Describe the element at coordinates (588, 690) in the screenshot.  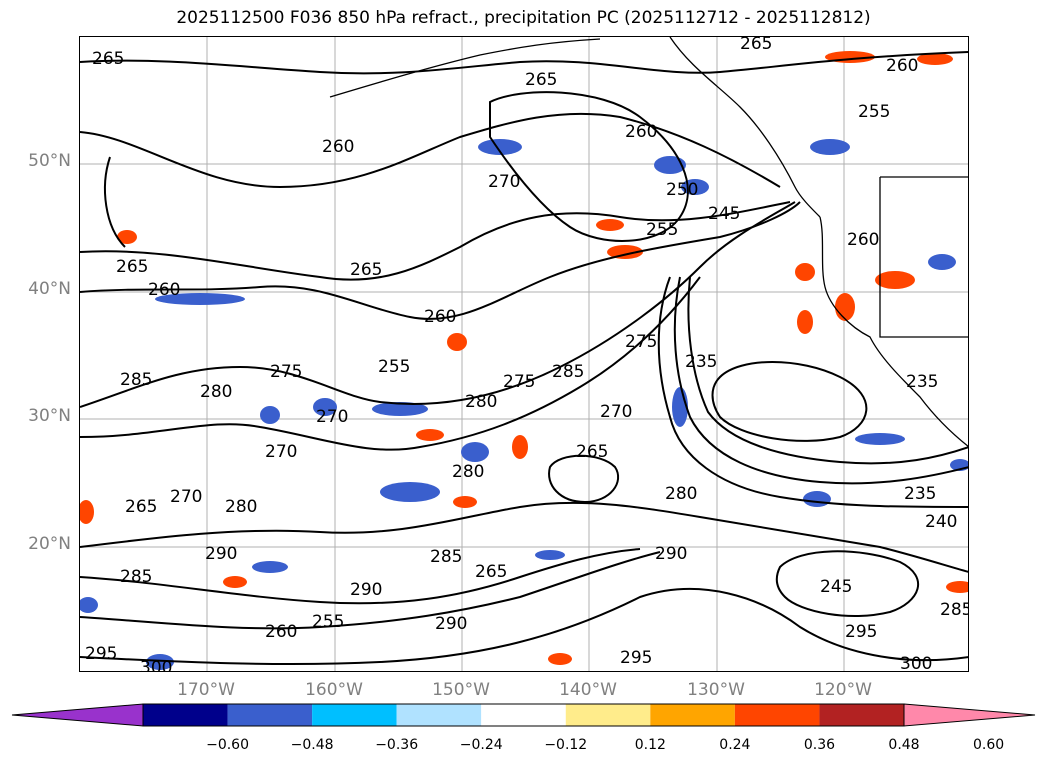
I see `lon-label-140w: 140°W` at that location.